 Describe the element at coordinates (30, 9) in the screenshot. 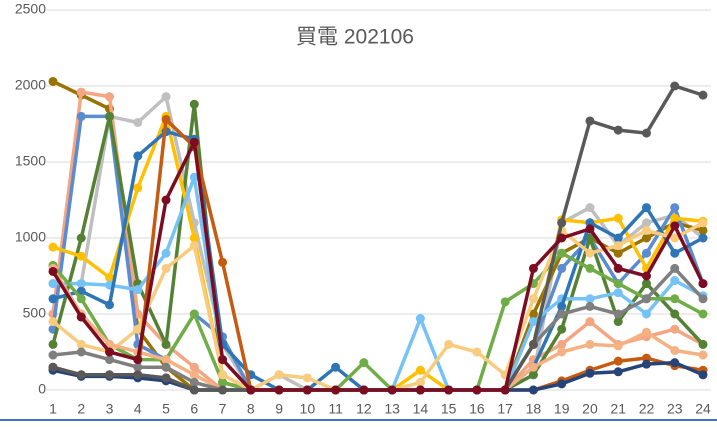

I see `y-tick-label: 2500` at that location.